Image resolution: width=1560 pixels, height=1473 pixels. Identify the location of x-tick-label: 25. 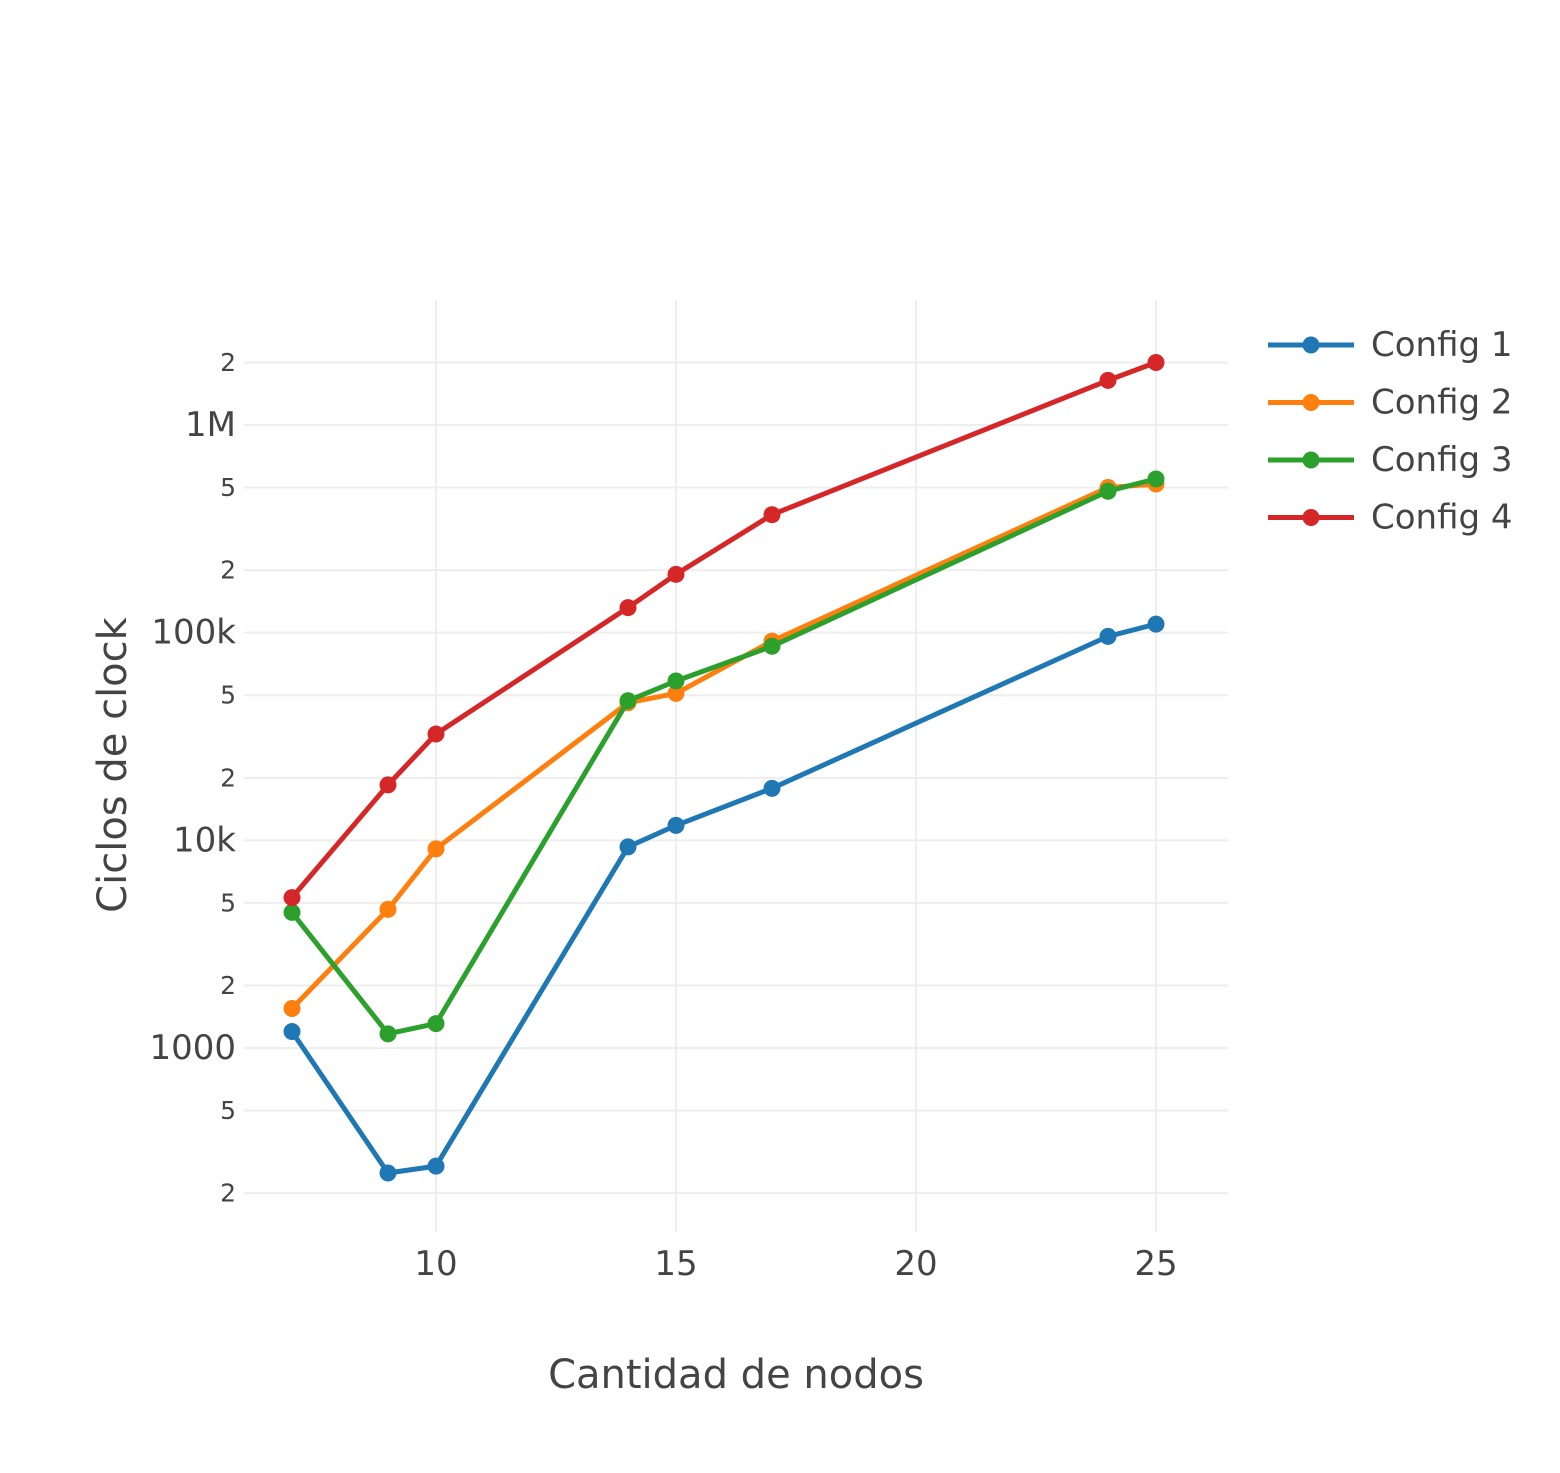
(1155, 1264).